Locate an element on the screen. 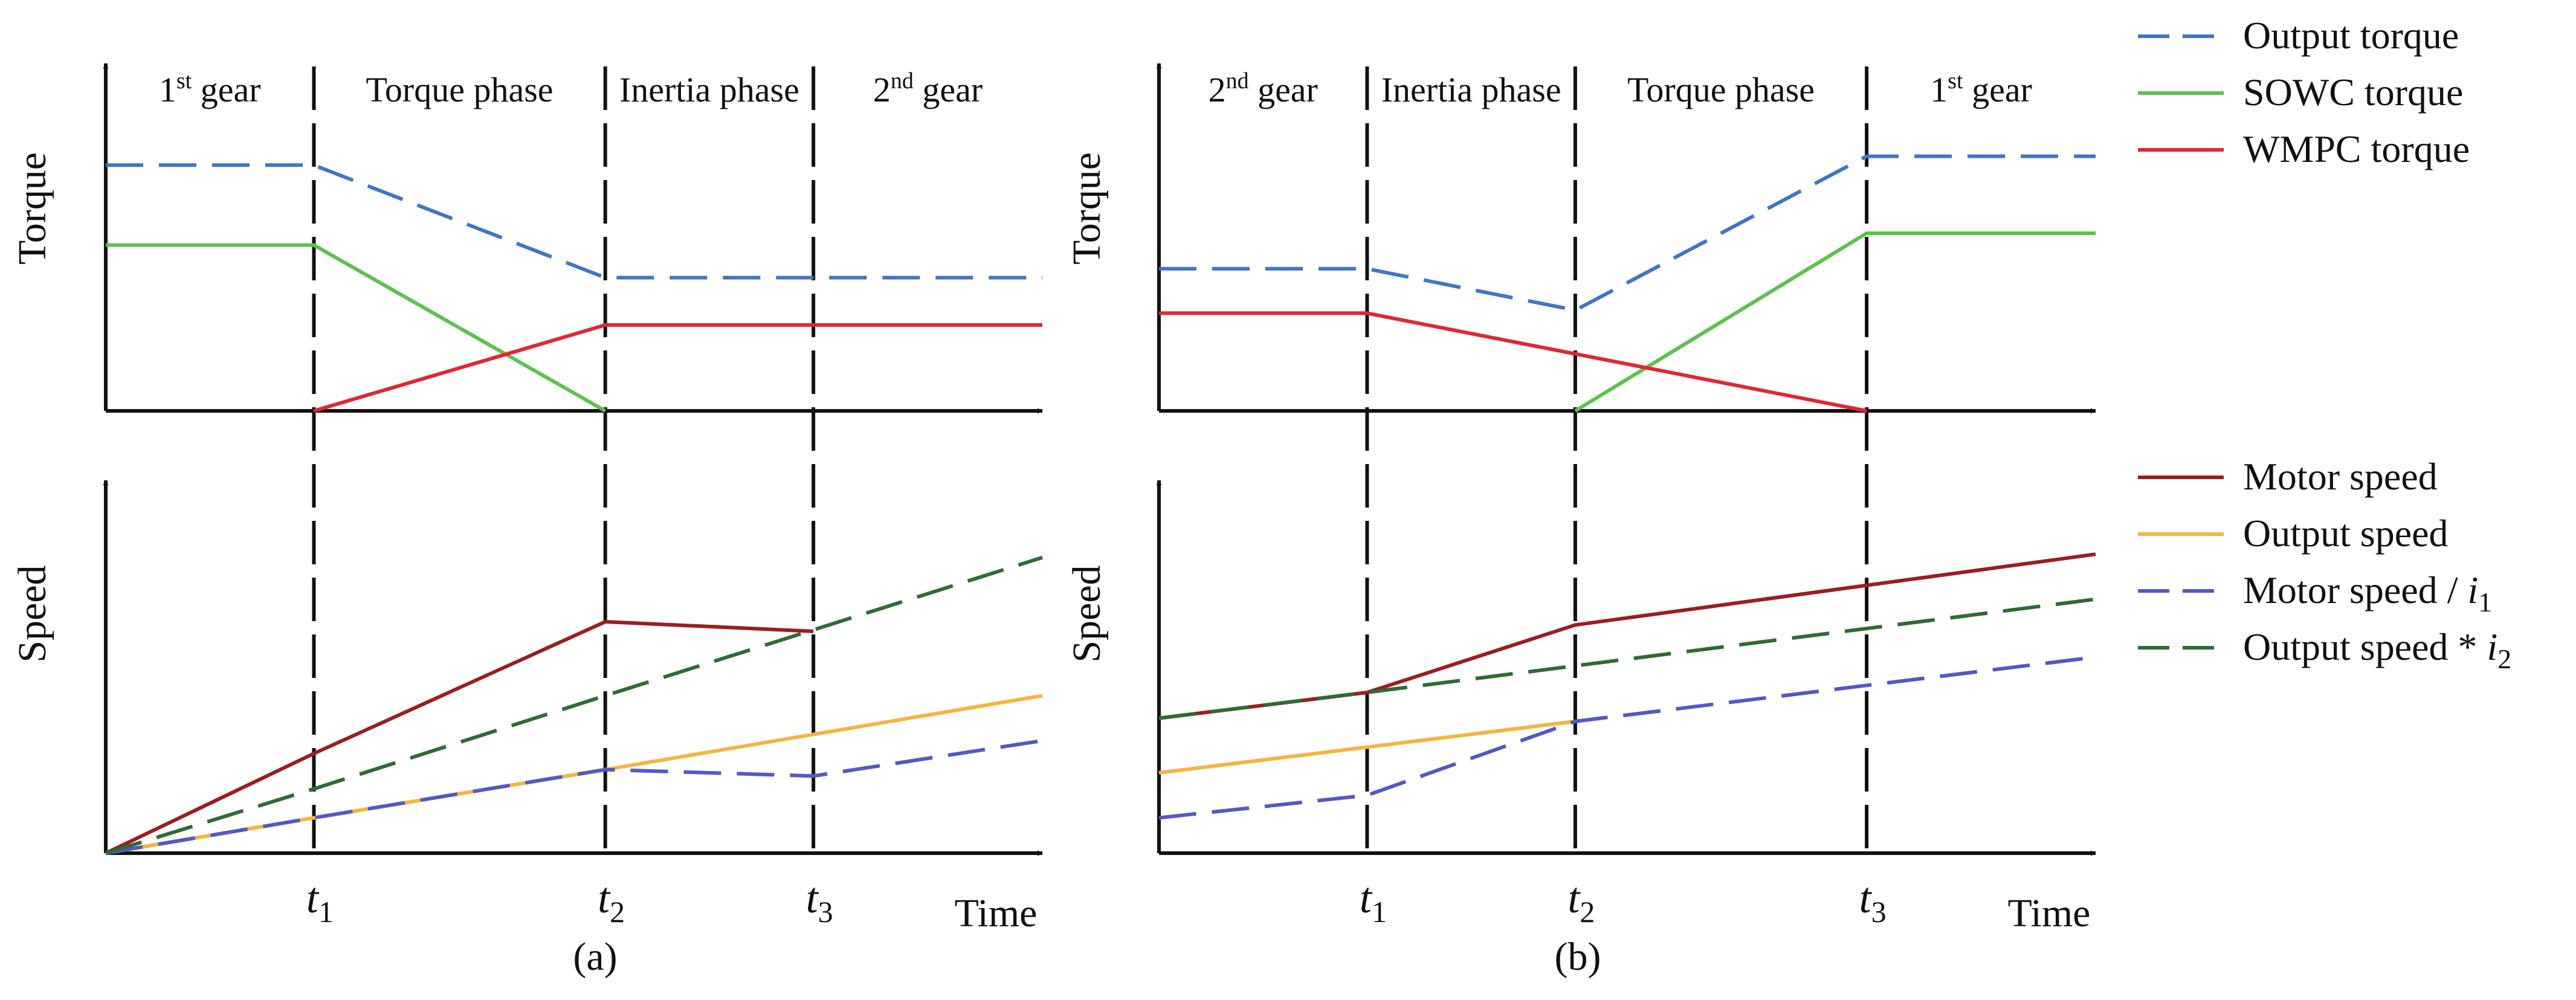 This screenshot has height=1000, width=2576. phase-label-1: 2nd gear is located at coordinates (1264, 88).